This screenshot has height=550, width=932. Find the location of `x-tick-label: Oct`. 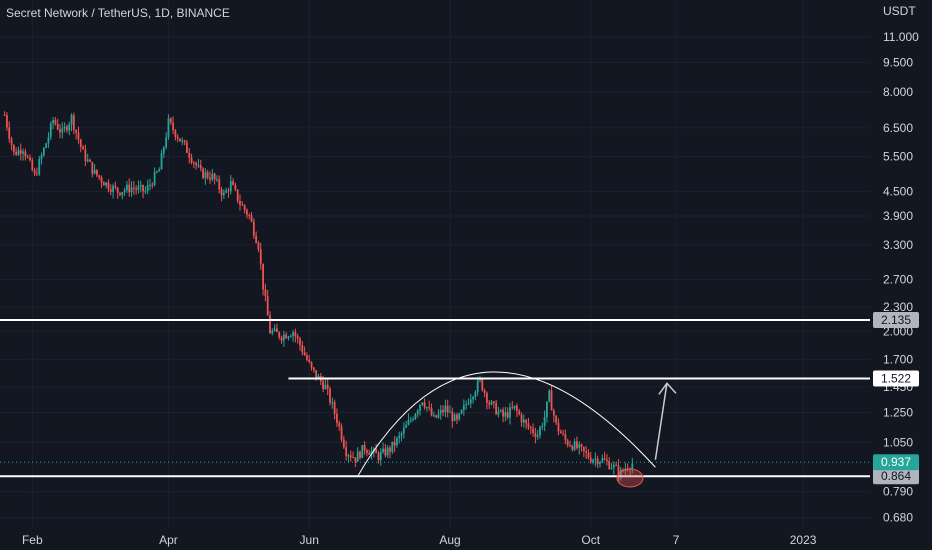

x-tick-label: Oct is located at coordinates (590, 540).